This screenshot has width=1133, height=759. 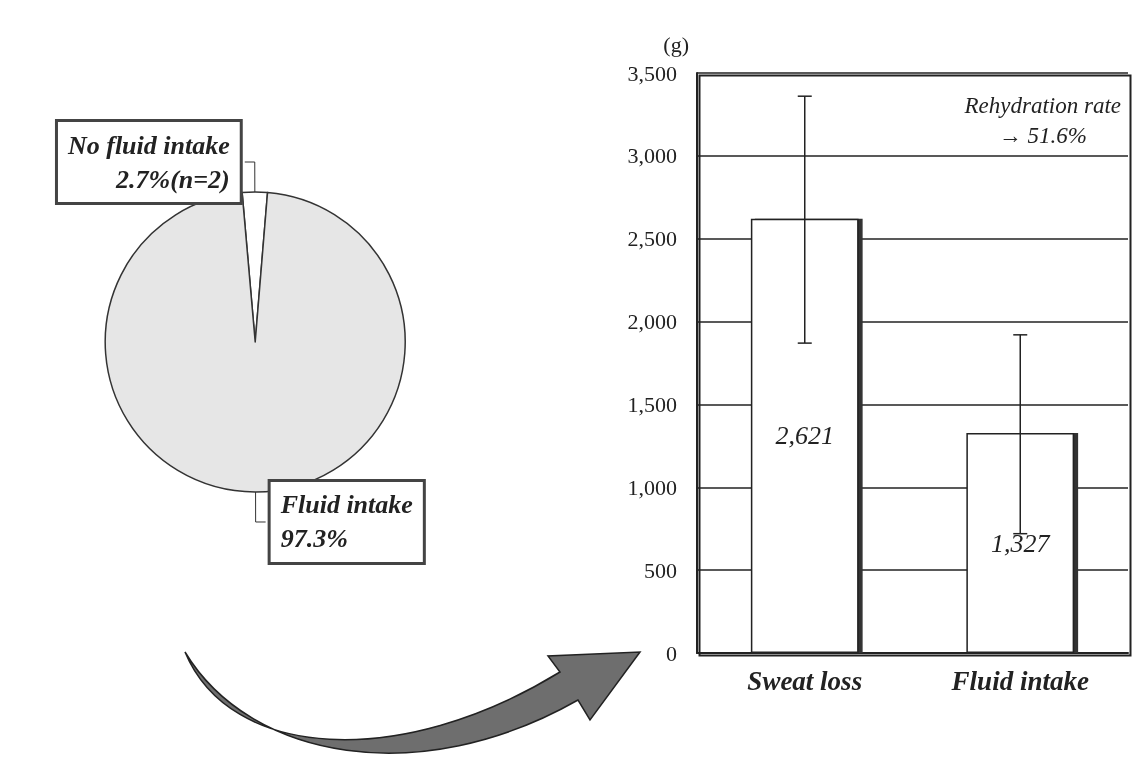 What do you see at coordinates (660, 570) in the screenshot?
I see `y-tick-label: 500` at bounding box center [660, 570].